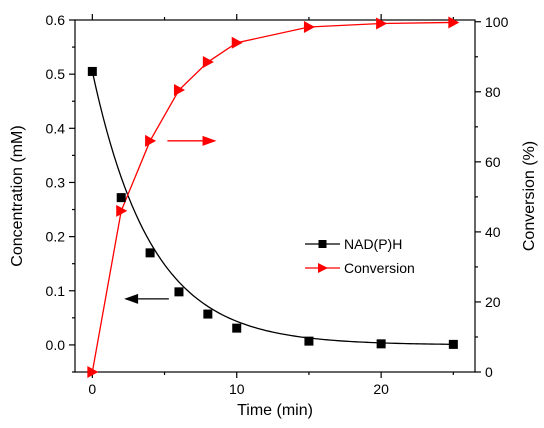  Describe the element at coordinates (489, 372) in the screenshot. I see `y-right-tick-label: 0` at that location.